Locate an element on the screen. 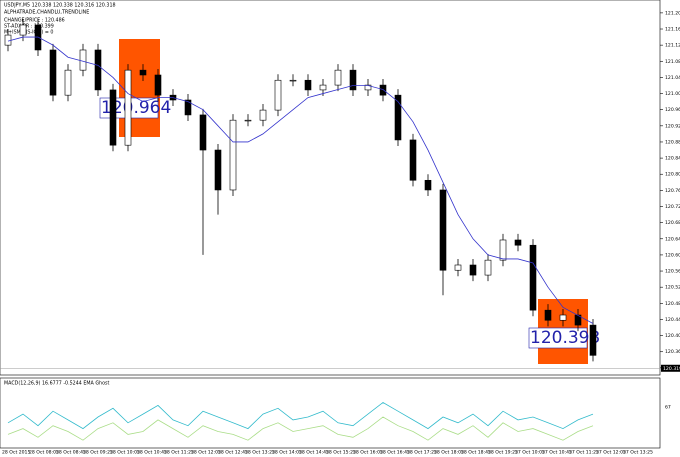  y-tick-label: 120.520 is located at coordinates (672, 288).